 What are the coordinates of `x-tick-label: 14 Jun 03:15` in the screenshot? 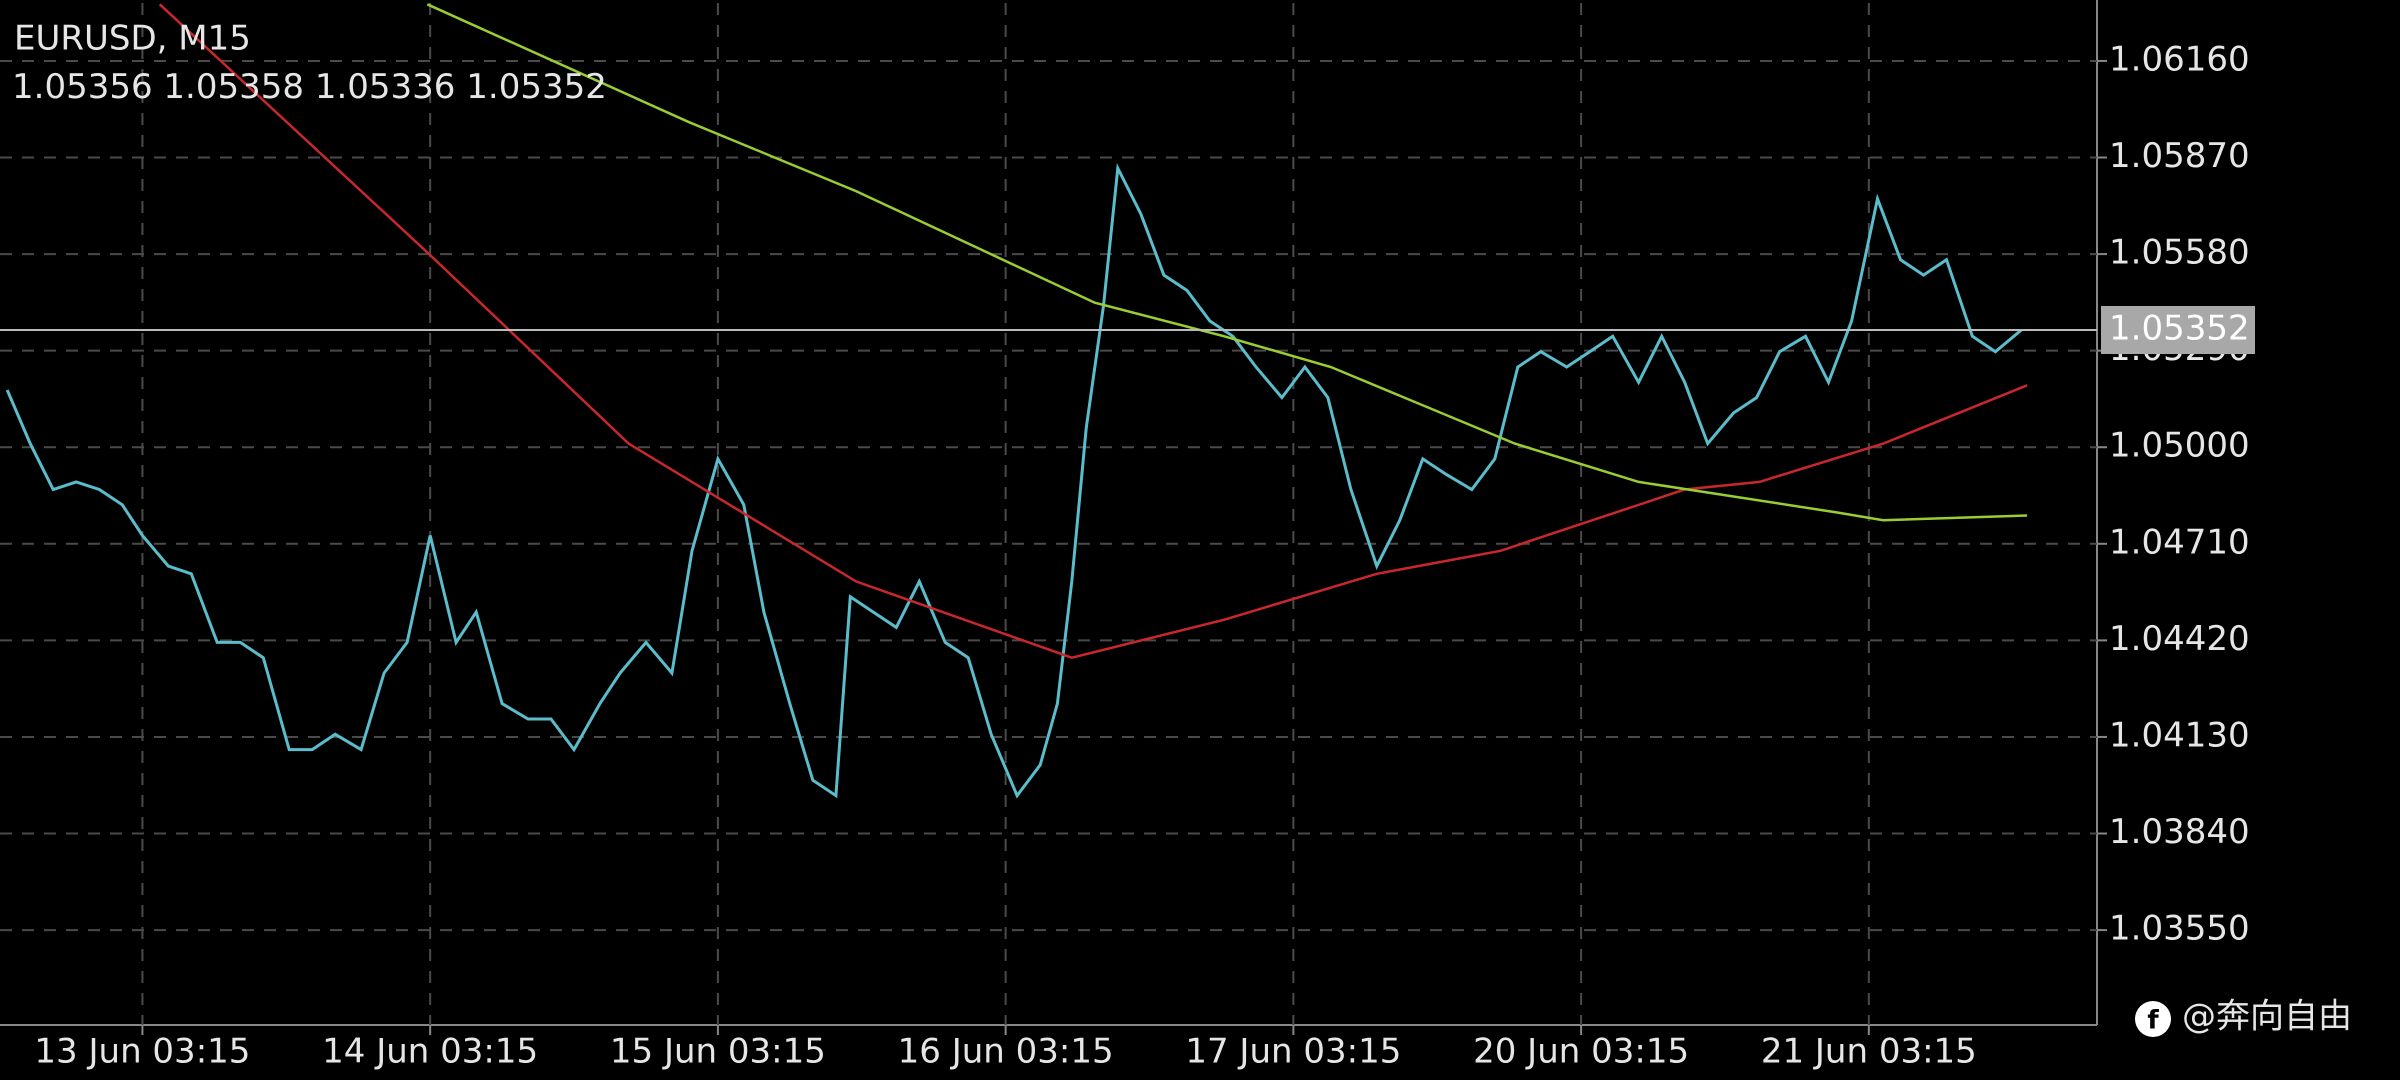 It's located at (430, 1052).